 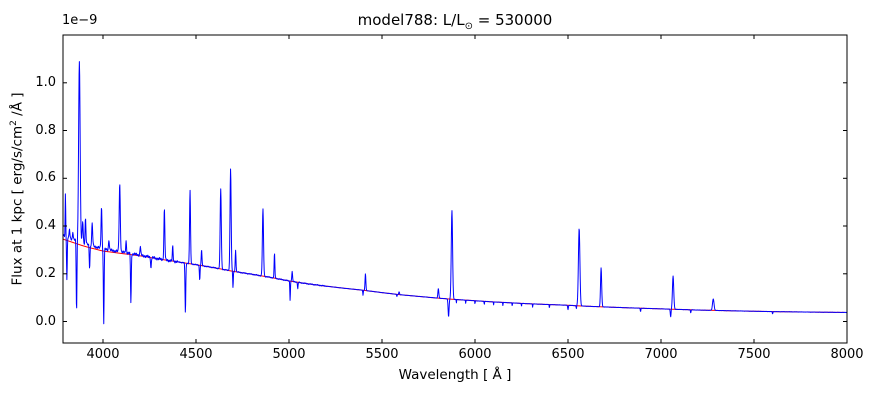 I want to click on x-tick-label: 4000, so click(x=103, y=354).